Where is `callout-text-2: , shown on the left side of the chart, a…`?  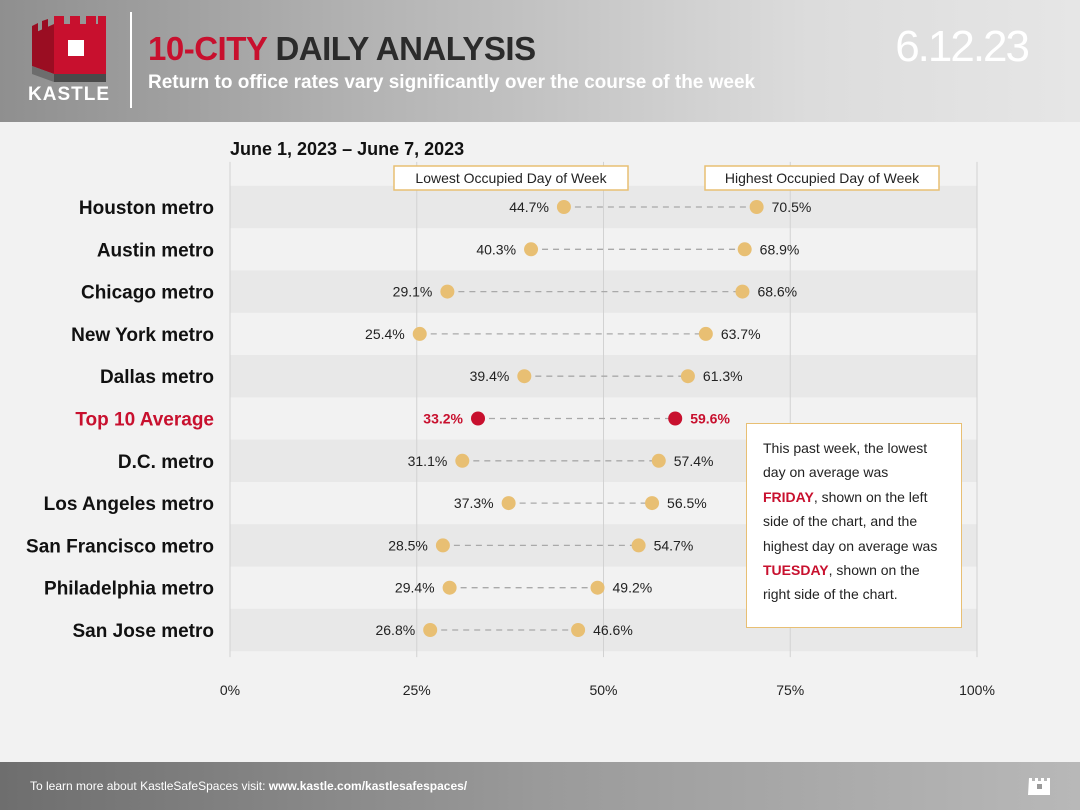
callout-text-2: , shown on the left side of the chart, a… is located at coordinates (850, 521).